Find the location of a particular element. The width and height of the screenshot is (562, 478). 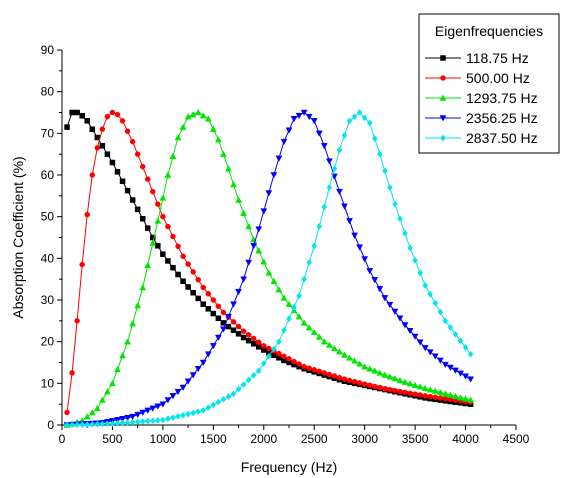

legend-item: 2837.50 Hz is located at coordinates (481, 138).